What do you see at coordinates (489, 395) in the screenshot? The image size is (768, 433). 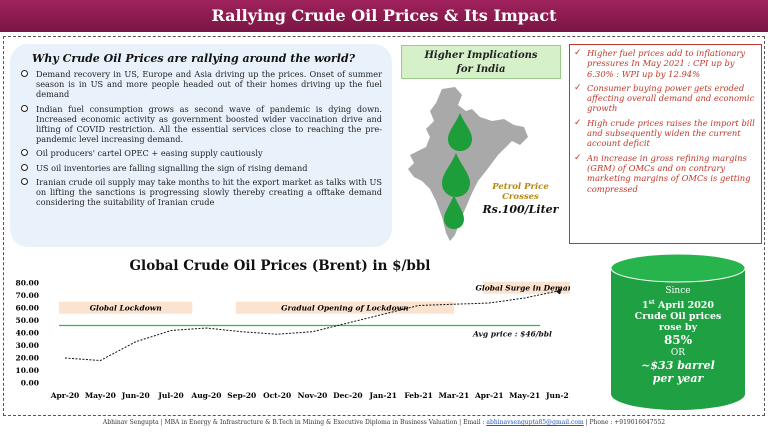 I see `x-tick-label: Apr-21` at bounding box center [489, 395].